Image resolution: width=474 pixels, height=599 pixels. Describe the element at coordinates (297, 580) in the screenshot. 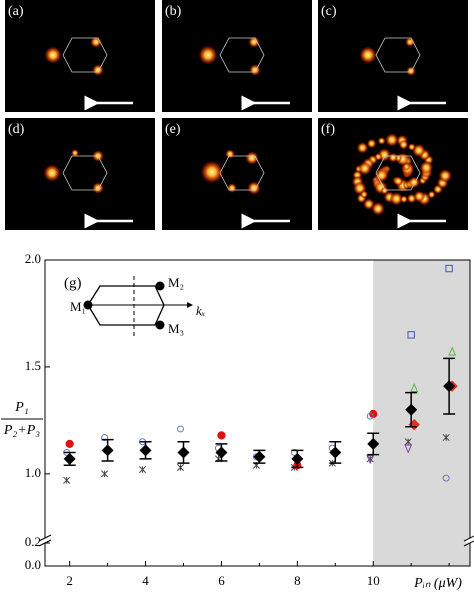

I see `x-tick-label: 8` at that location.